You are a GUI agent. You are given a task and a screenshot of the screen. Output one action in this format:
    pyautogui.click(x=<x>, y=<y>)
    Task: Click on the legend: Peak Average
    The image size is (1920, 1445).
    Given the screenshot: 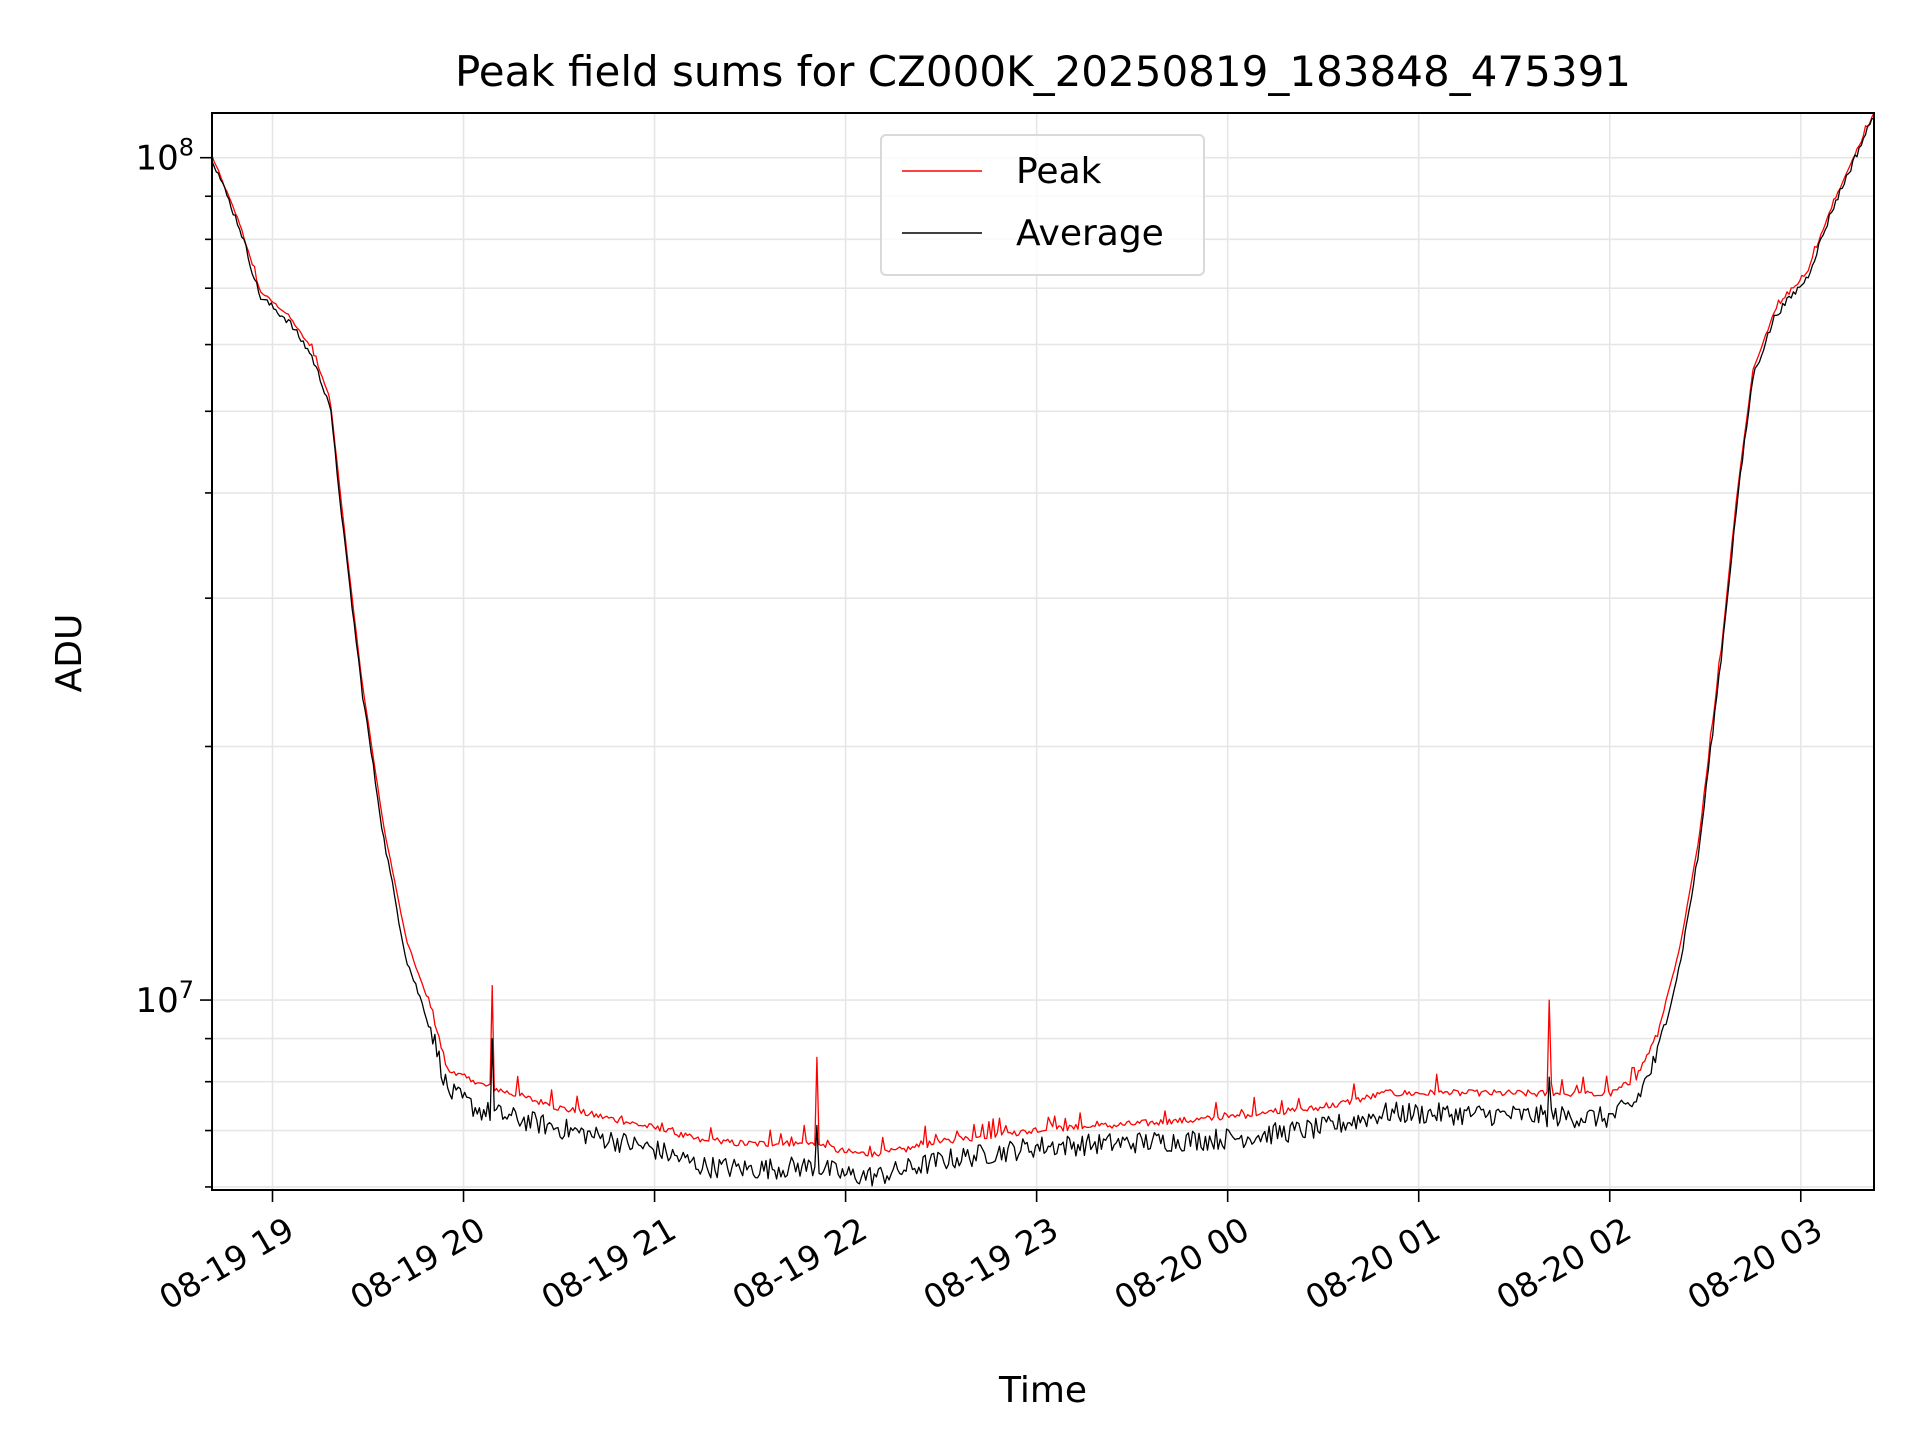 What is the action you would take?
    pyautogui.click(x=1042, y=205)
    